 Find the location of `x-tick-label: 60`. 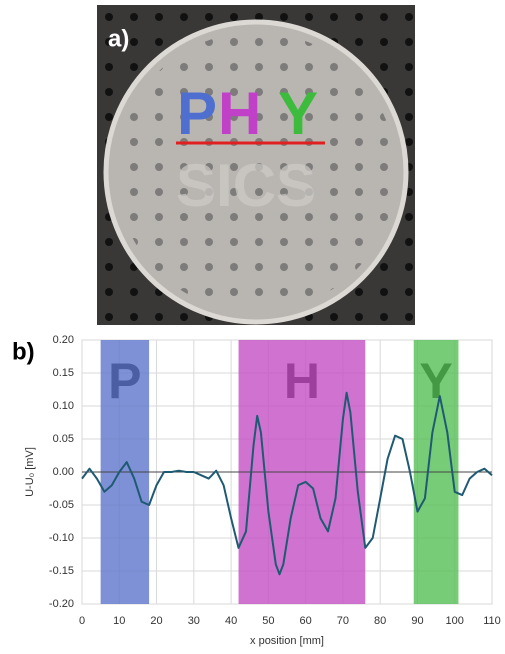

x-tick-label: 60 is located at coordinates (306, 621).